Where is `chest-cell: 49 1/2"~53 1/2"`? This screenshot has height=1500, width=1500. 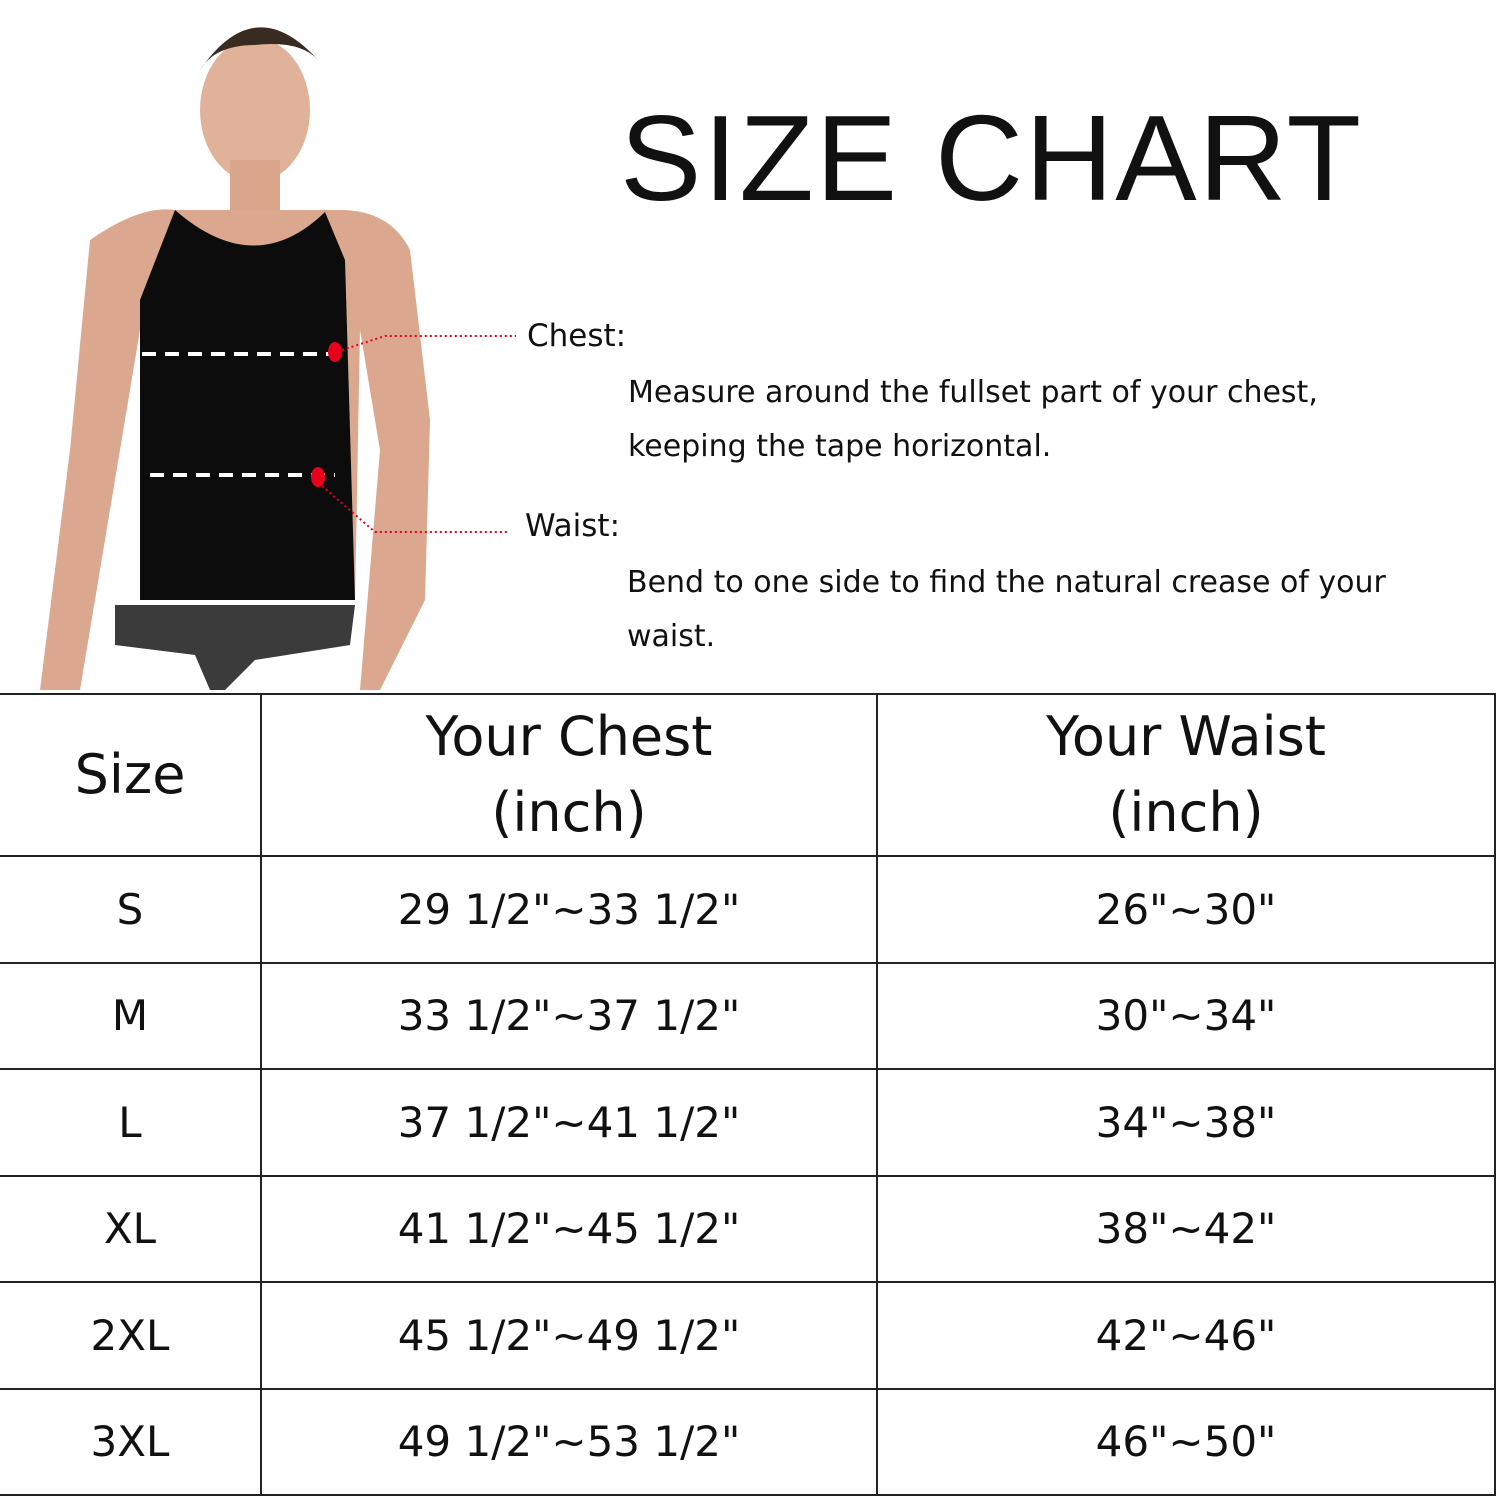
chest-cell: 49 1/2"~53 1/2" is located at coordinates (569, 1441).